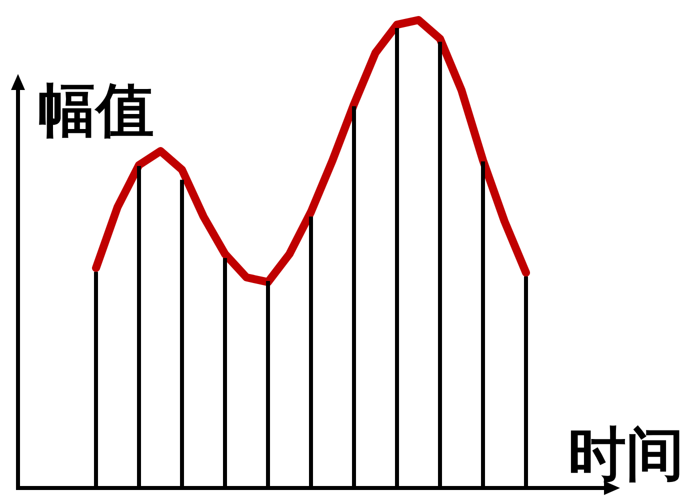 This screenshot has width=689, height=497. Describe the element at coordinates (96, 110) in the screenshot. I see `y-axis-title: 幅值` at that location.